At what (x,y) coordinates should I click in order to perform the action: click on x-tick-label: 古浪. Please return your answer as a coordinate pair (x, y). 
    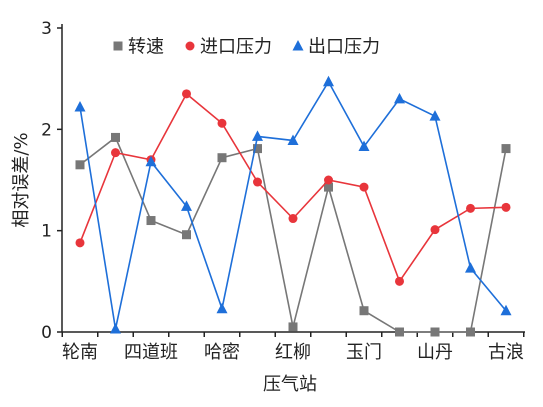
    Looking at the image, I should click on (506, 352).